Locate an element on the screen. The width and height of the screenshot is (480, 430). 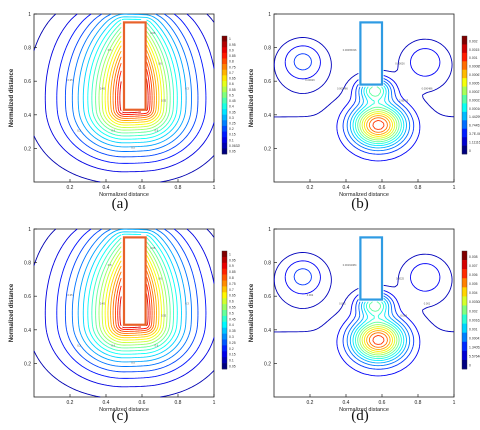
y-tick-label: 0.2 is located at coordinates (27, 149).